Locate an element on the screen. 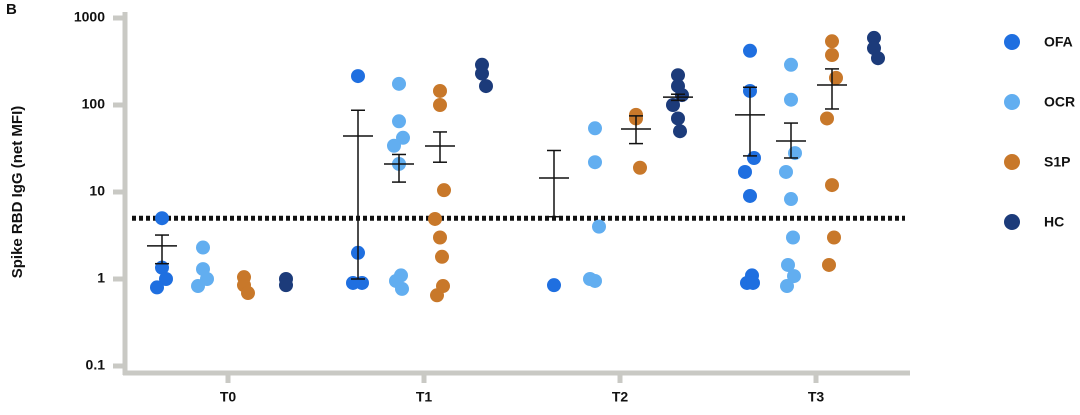  y-tick-label: 0.1 is located at coordinates (96, 365).